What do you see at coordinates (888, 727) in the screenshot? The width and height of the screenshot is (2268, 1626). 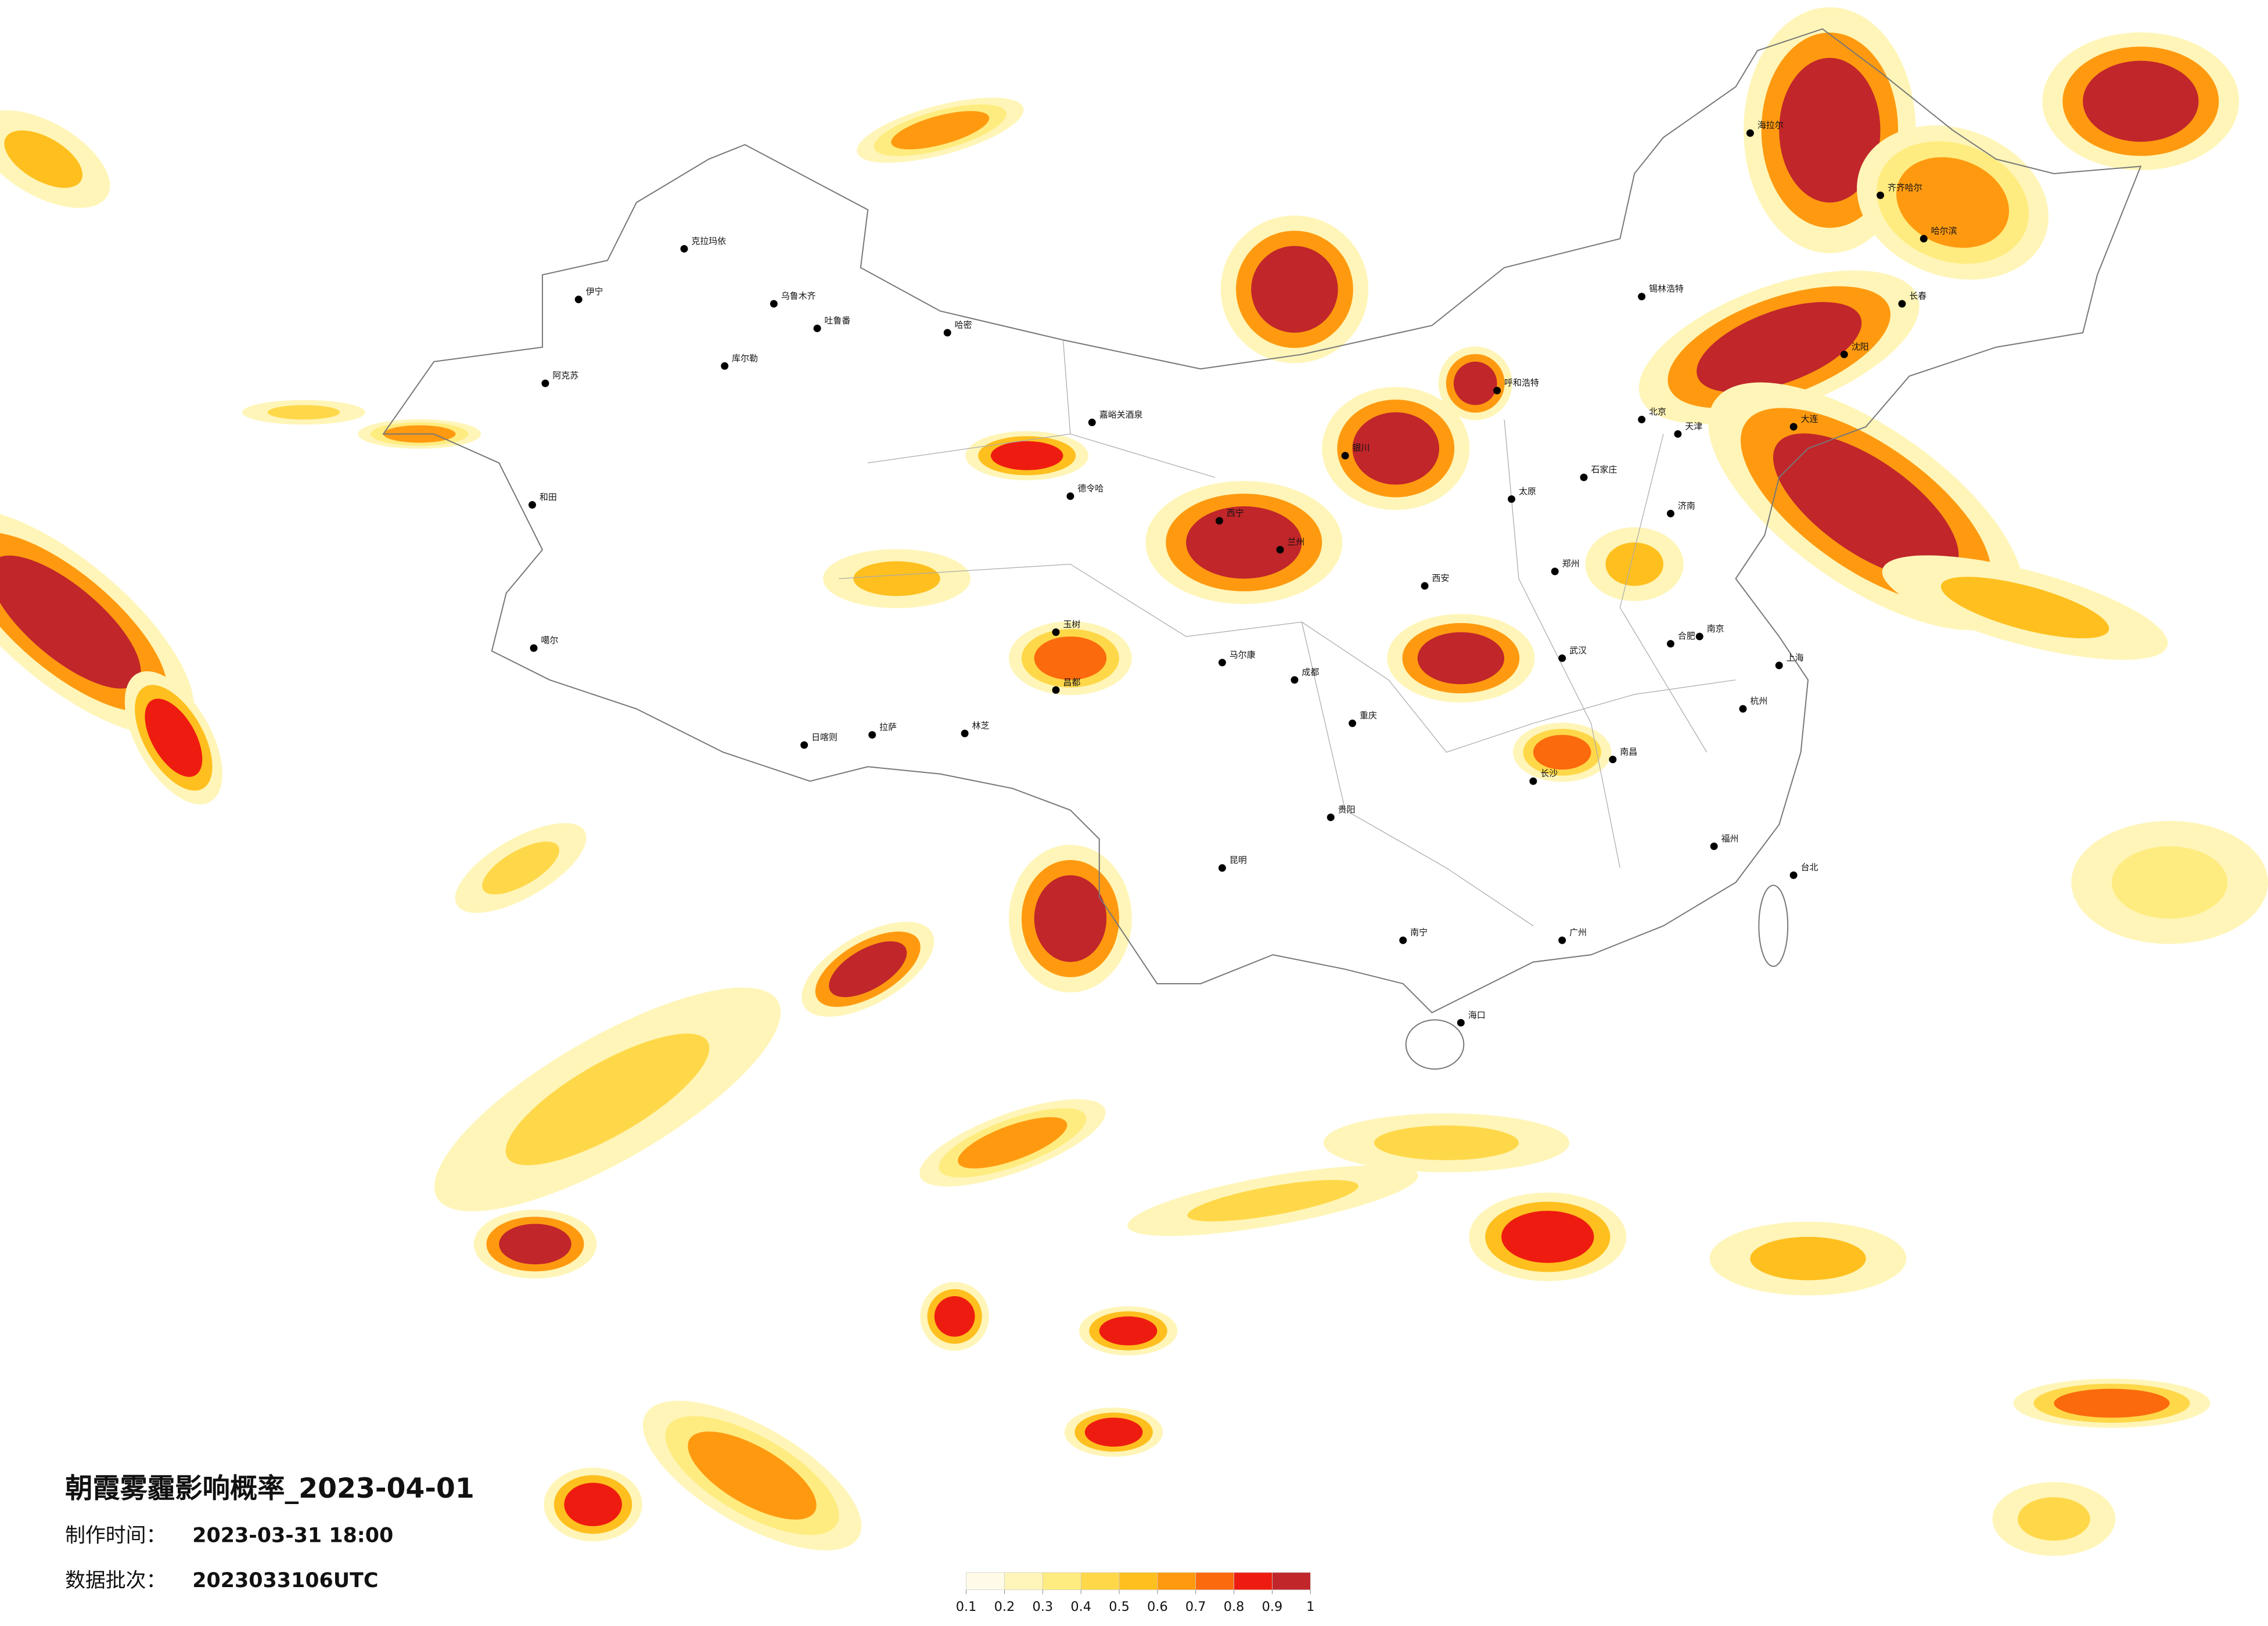 I see `city-label: 拉萨` at bounding box center [888, 727].